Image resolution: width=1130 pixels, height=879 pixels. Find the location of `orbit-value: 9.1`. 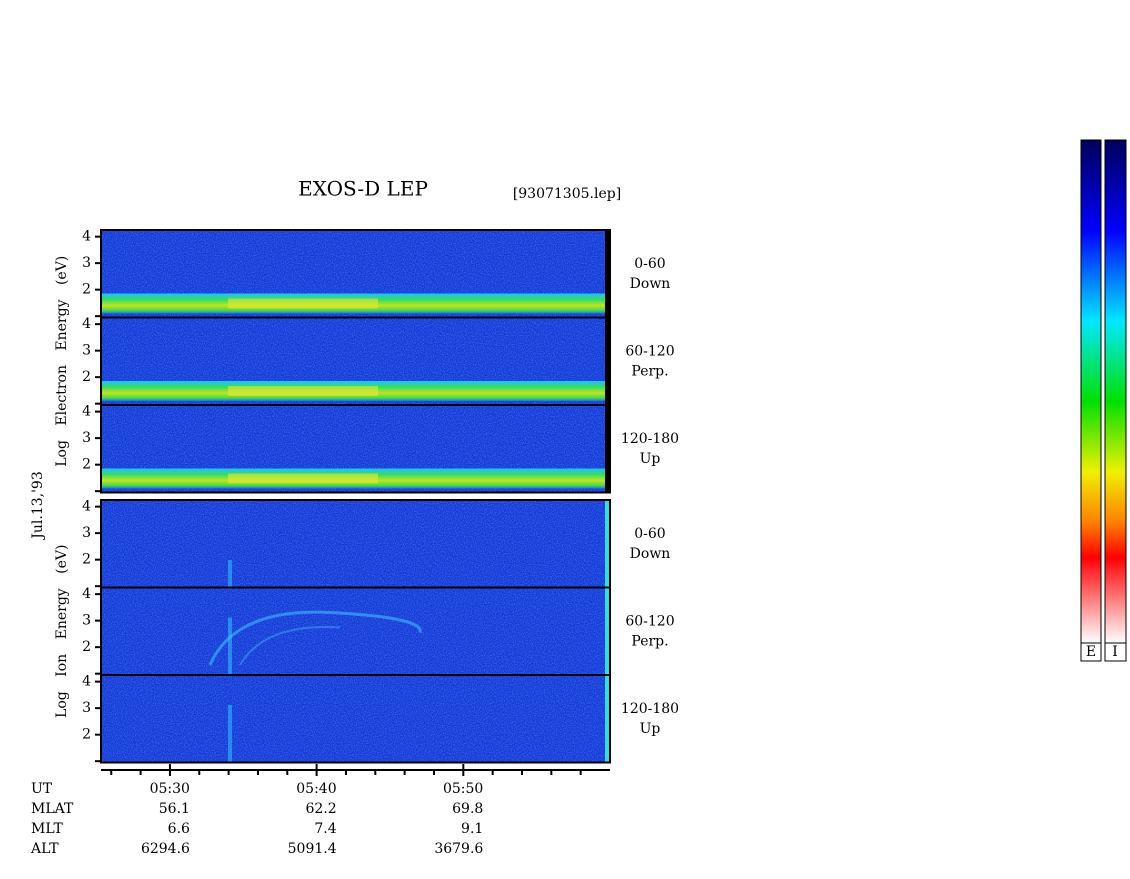

orbit-value: 9.1 is located at coordinates (472, 829).